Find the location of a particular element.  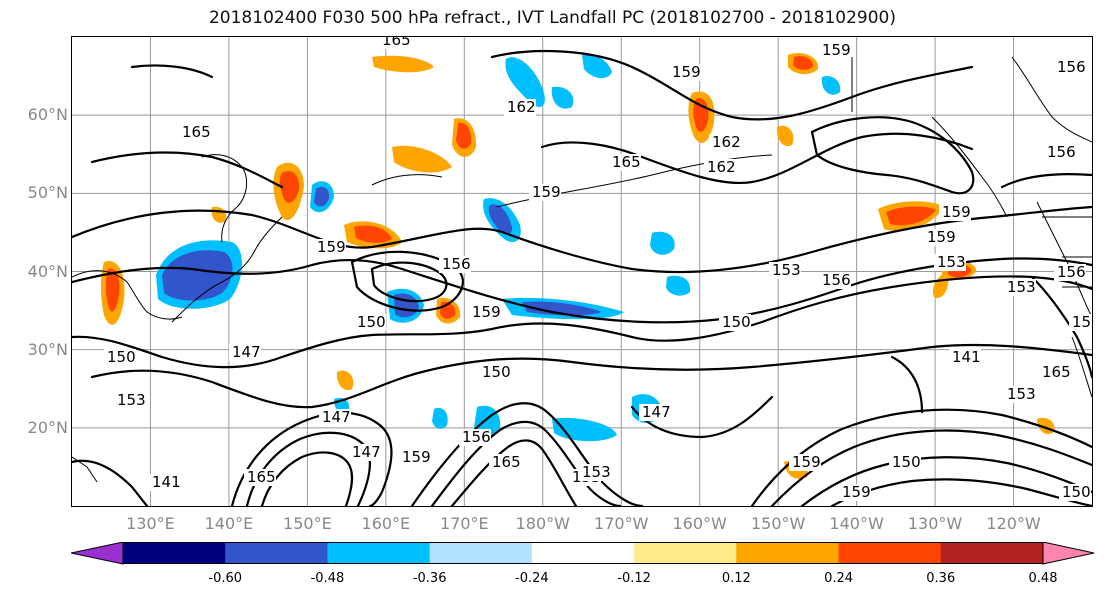

longitude-label: 130°W is located at coordinates (935, 523).